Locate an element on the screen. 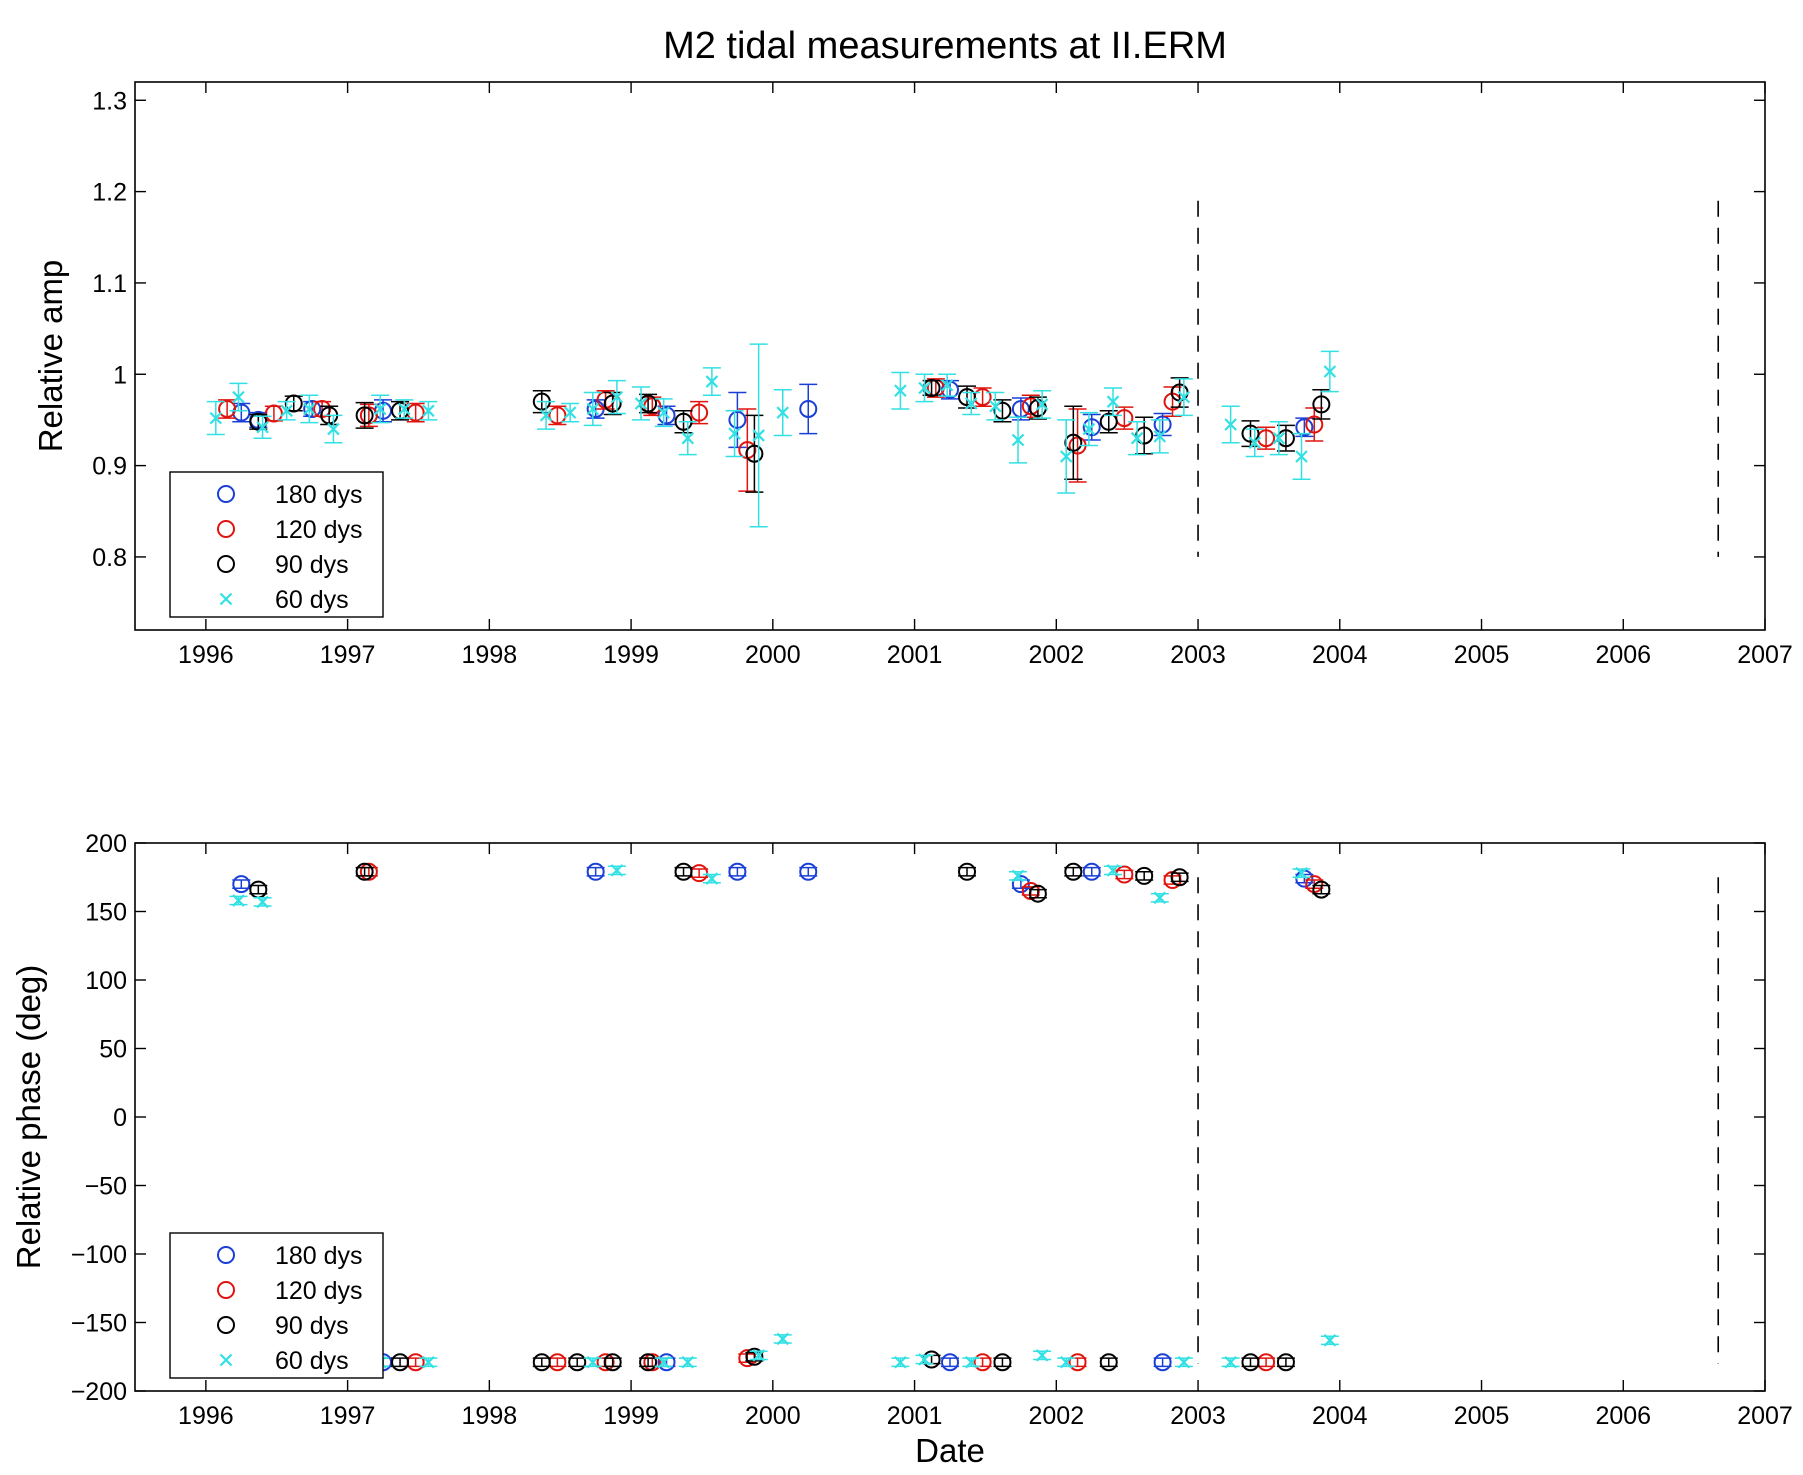 This screenshot has width=1803, height=1475. phase-x-tick-label: 2003 is located at coordinates (1198, 1416).